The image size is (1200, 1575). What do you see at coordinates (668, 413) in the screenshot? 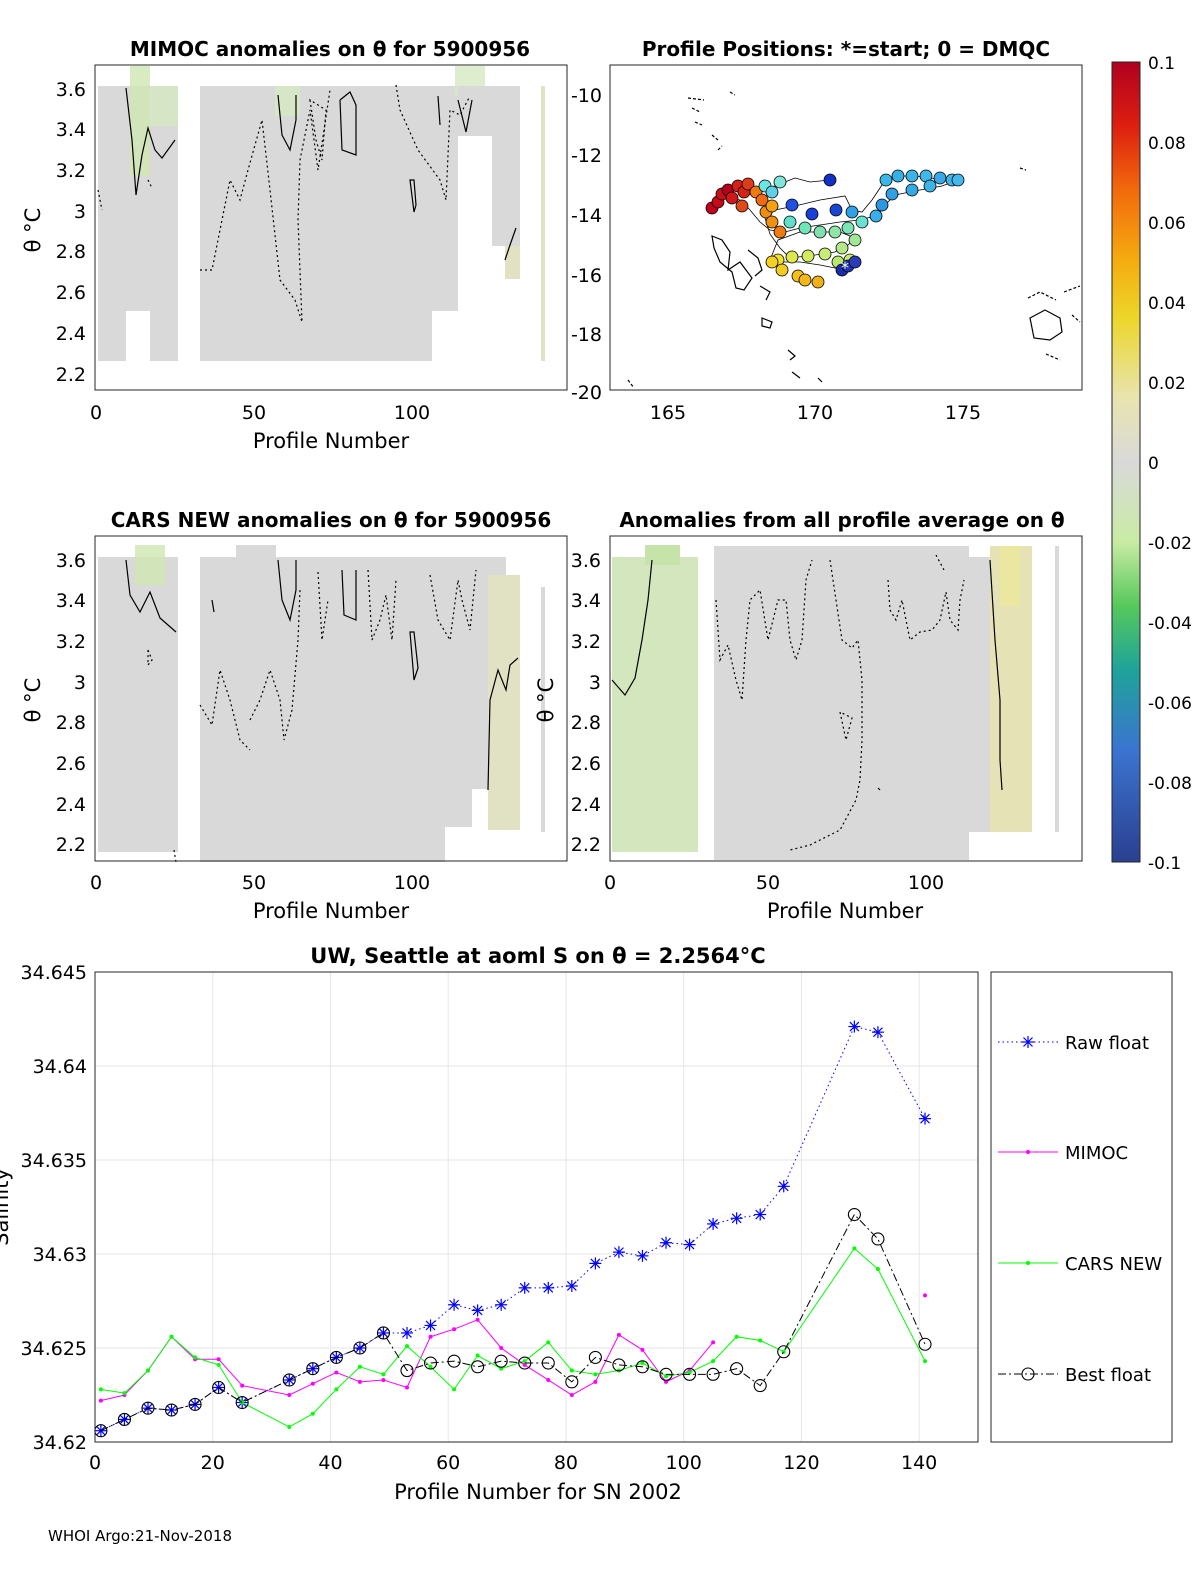
I see `positions-xtick: 165` at bounding box center [668, 413].